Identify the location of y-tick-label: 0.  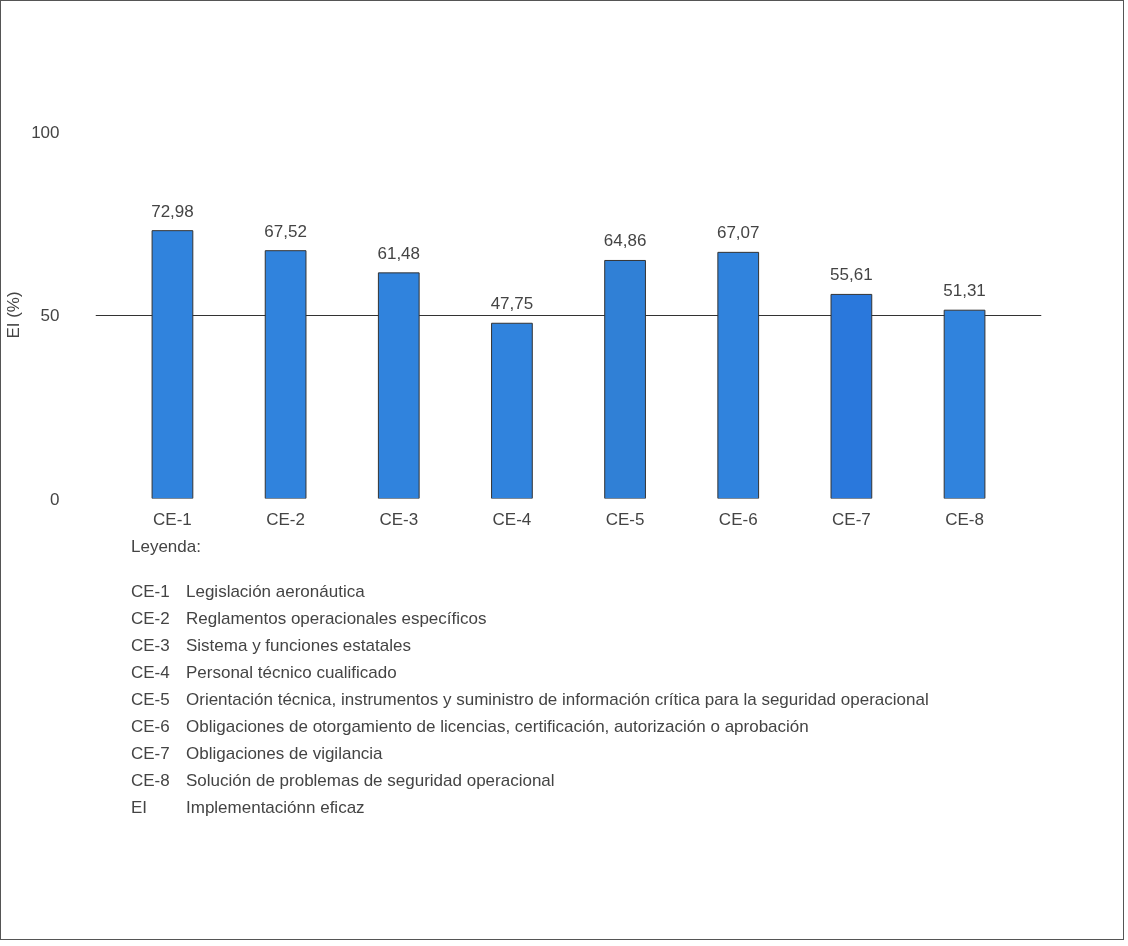
(55, 499).